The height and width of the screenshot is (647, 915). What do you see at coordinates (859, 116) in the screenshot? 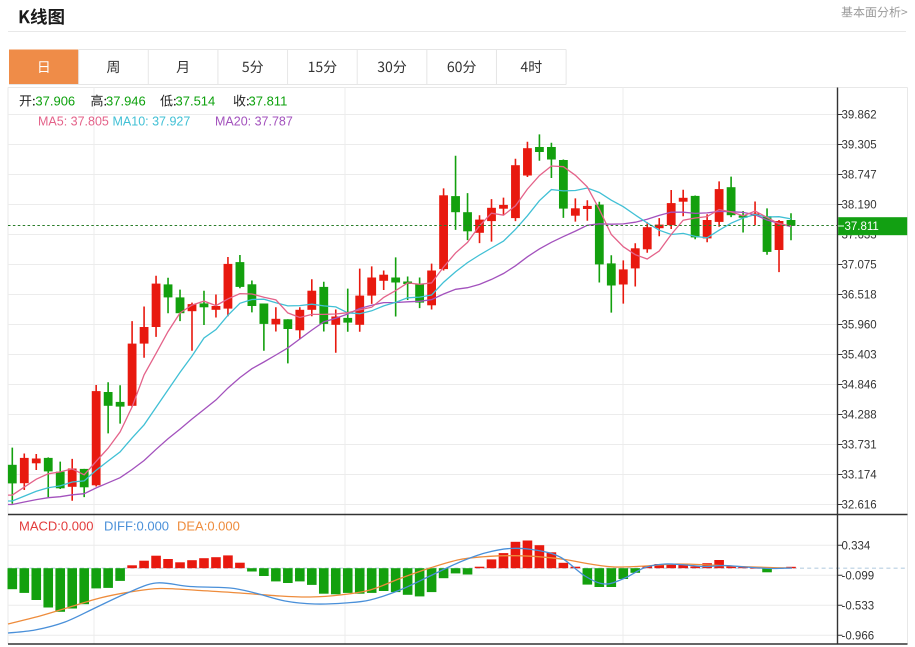
I see `svg-text: 39.862` at bounding box center [859, 116].